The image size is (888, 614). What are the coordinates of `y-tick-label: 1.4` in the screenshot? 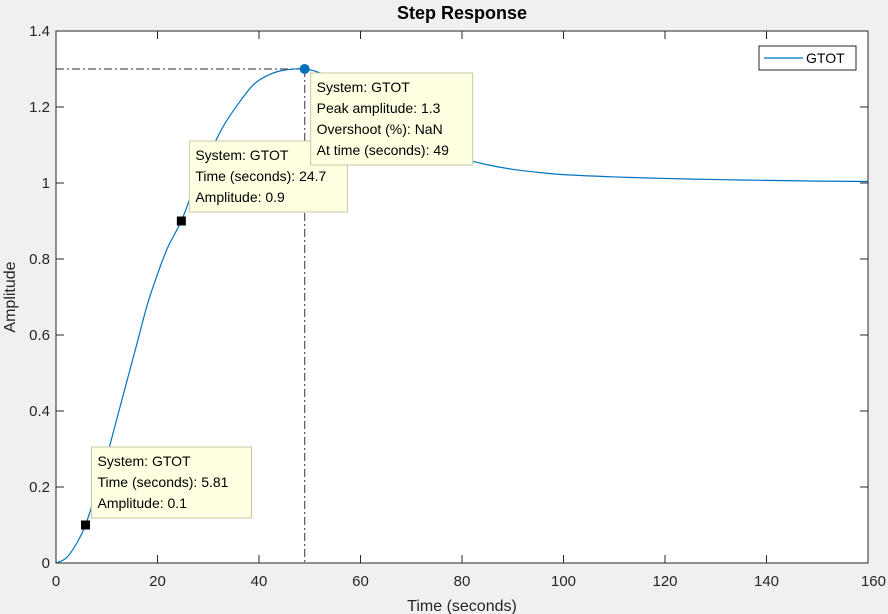 It's located at (39, 31).